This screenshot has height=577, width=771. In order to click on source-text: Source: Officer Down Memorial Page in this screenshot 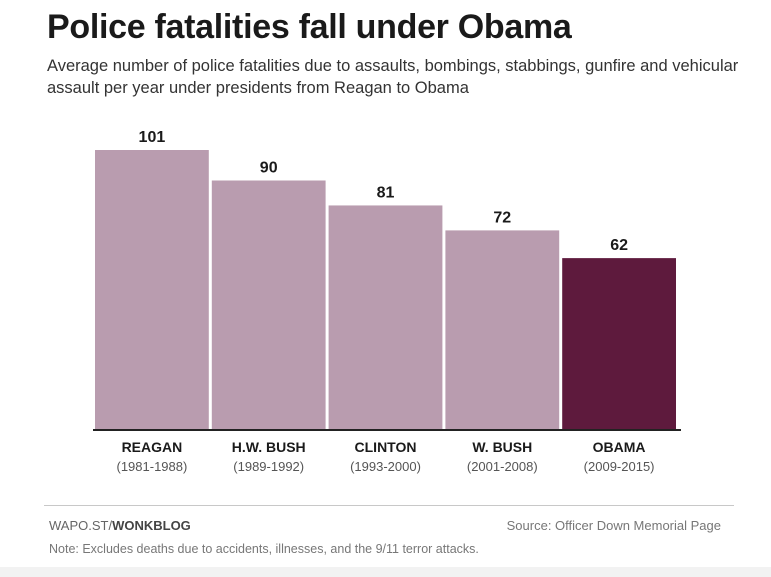, I will do `click(613, 525)`.